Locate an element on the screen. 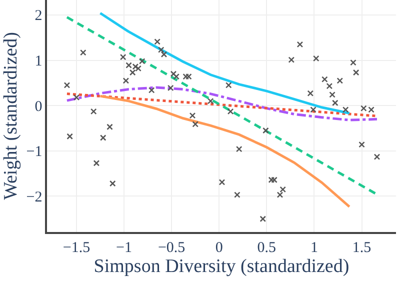  line-series is located at coordinates (222, 104).